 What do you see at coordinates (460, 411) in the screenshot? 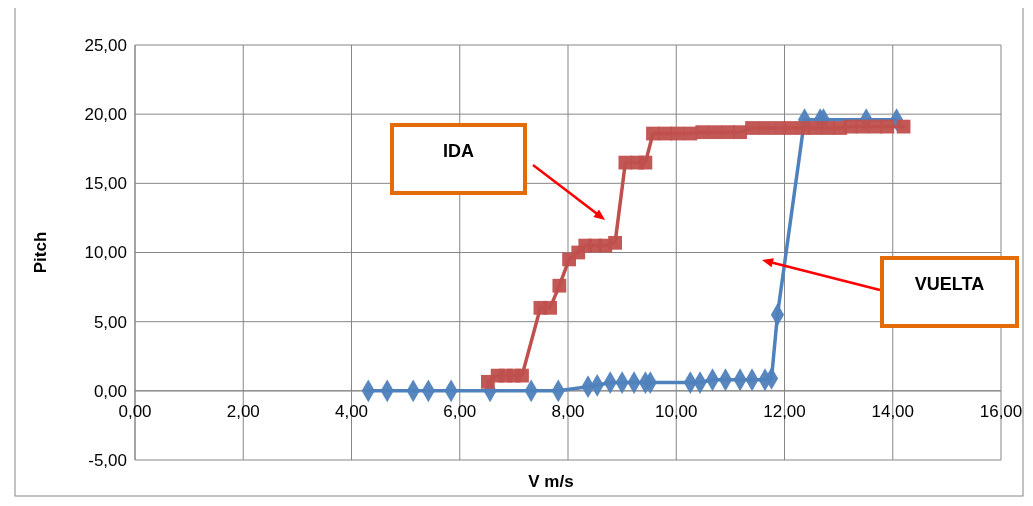
I see `x-tick-label: 6,00` at bounding box center [460, 411].